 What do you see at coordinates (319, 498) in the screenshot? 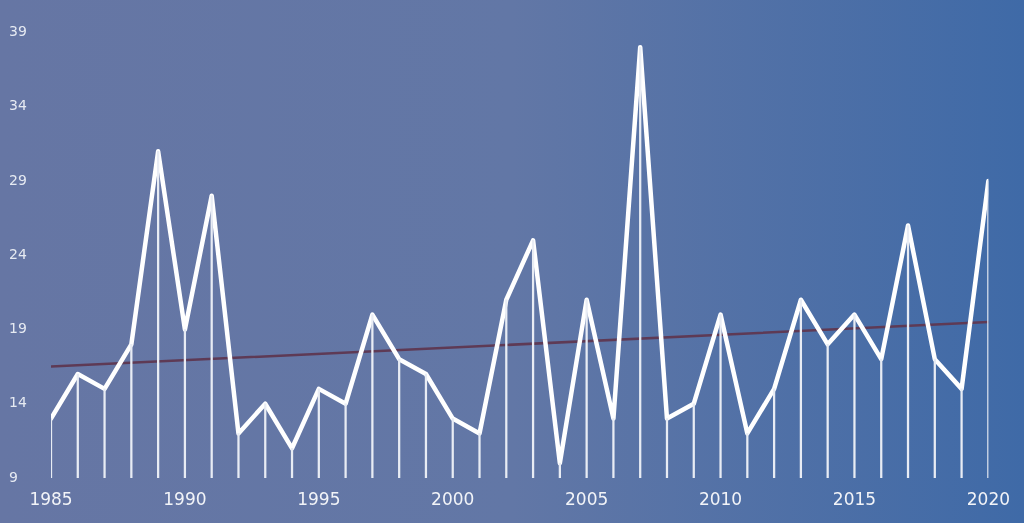
I see `x-tick-label: 1995` at bounding box center [319, 498].